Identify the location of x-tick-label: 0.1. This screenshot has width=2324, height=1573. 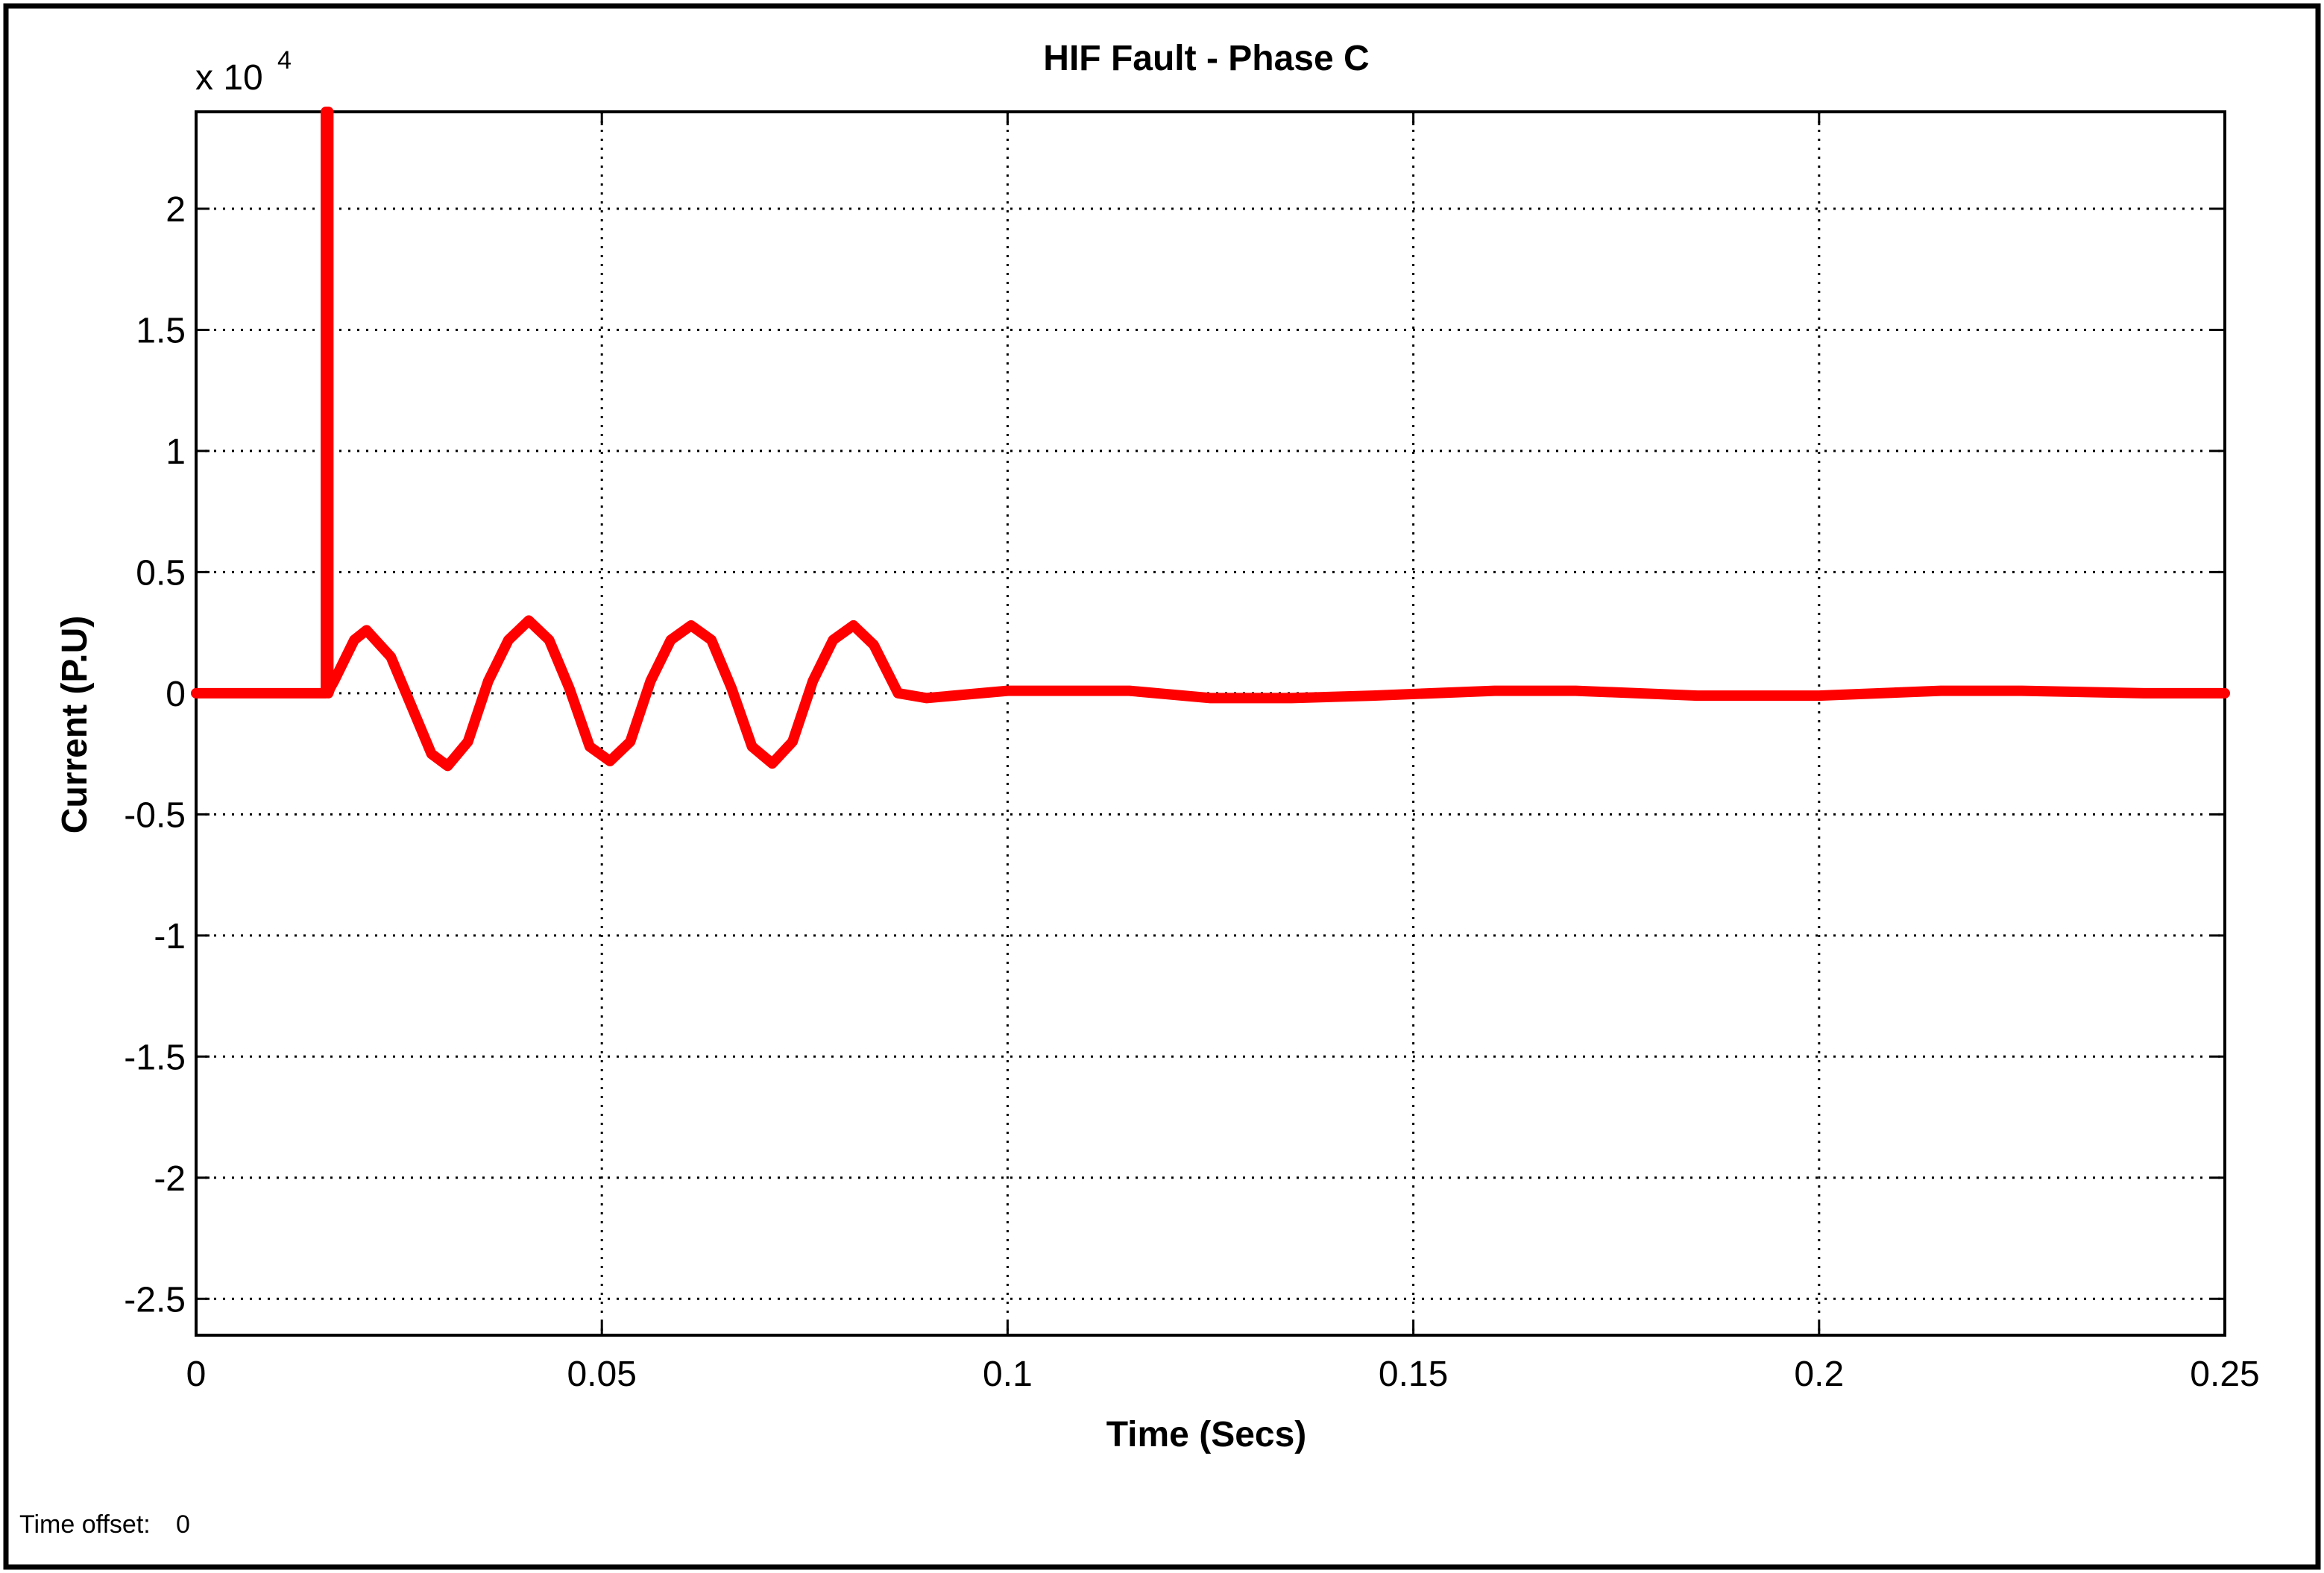
(1008, 1374).